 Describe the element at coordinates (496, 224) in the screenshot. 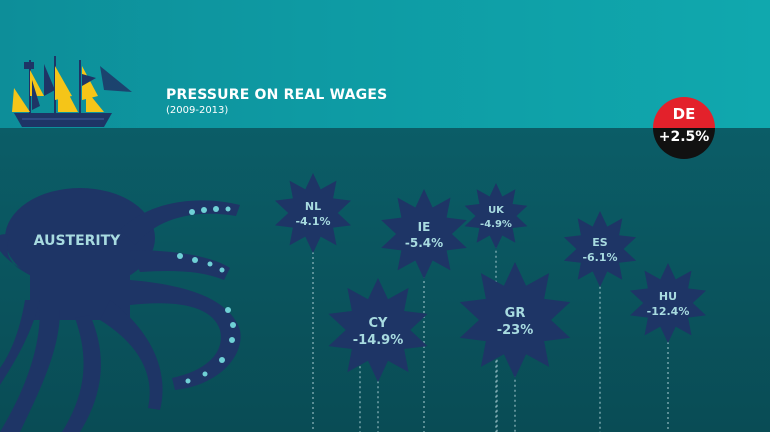

I see `star-value-uk: -4.9%` at that location.